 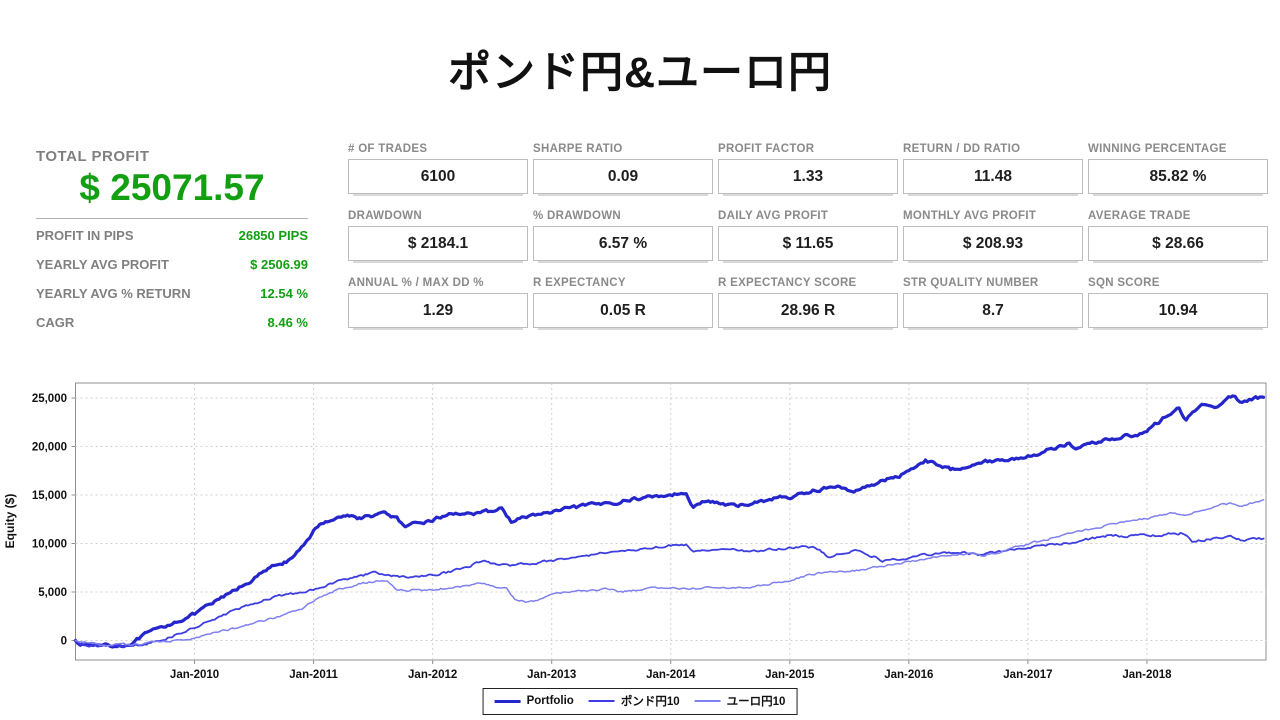 What do you see at coordinates (64, 642) in the screenshot?
I see `svg-text: 0` at bounding box center [64, 642].